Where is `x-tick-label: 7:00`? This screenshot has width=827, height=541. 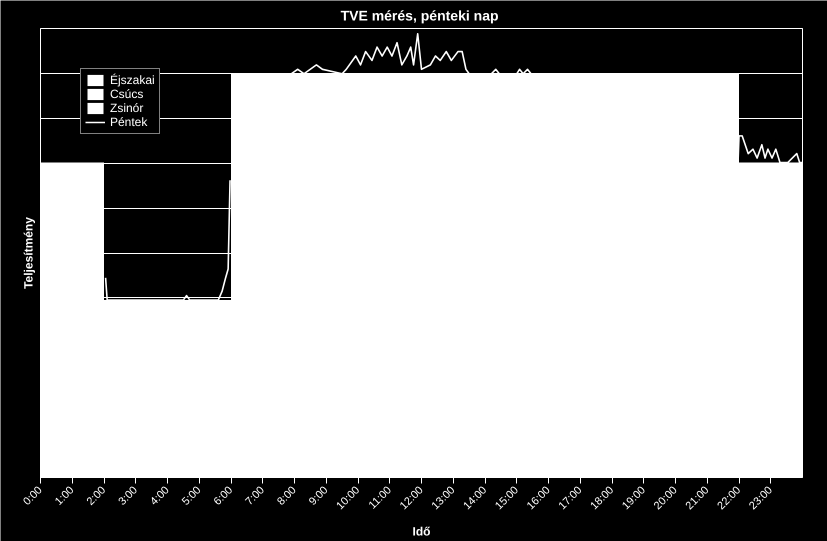 x-tick-label: 7:00 is located at coordinates (255, 496).